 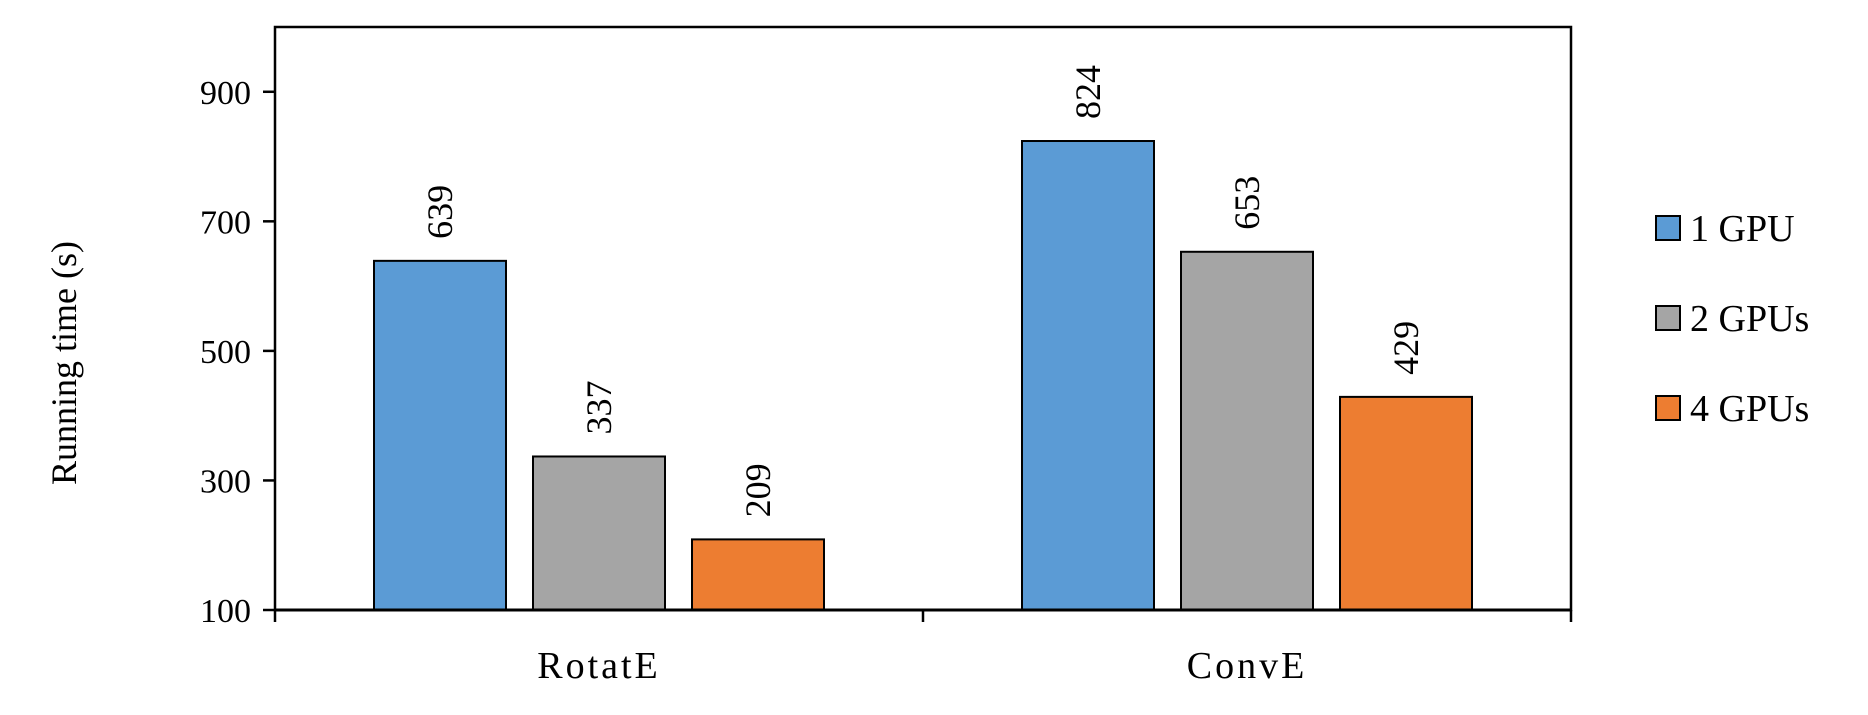 What do you see at coordinates (923, 648) in the screenshot?
I see `x-axis-ticks: RotatE ConvE` at bounding box center [923, 648].